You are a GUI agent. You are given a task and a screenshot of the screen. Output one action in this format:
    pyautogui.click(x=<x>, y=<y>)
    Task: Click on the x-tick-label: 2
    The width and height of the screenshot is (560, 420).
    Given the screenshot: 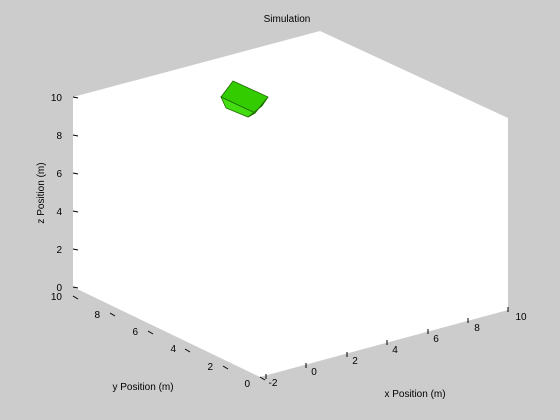 What is the action you would take?
    pyautogui.click(x=355, y=361)
    